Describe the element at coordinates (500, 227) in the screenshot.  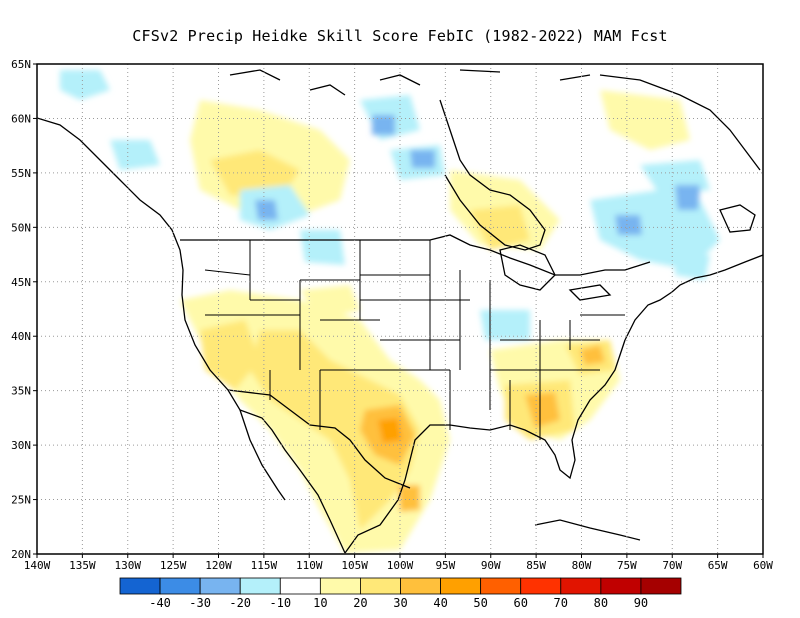
I see `shade-20-30-ontario` at that location.